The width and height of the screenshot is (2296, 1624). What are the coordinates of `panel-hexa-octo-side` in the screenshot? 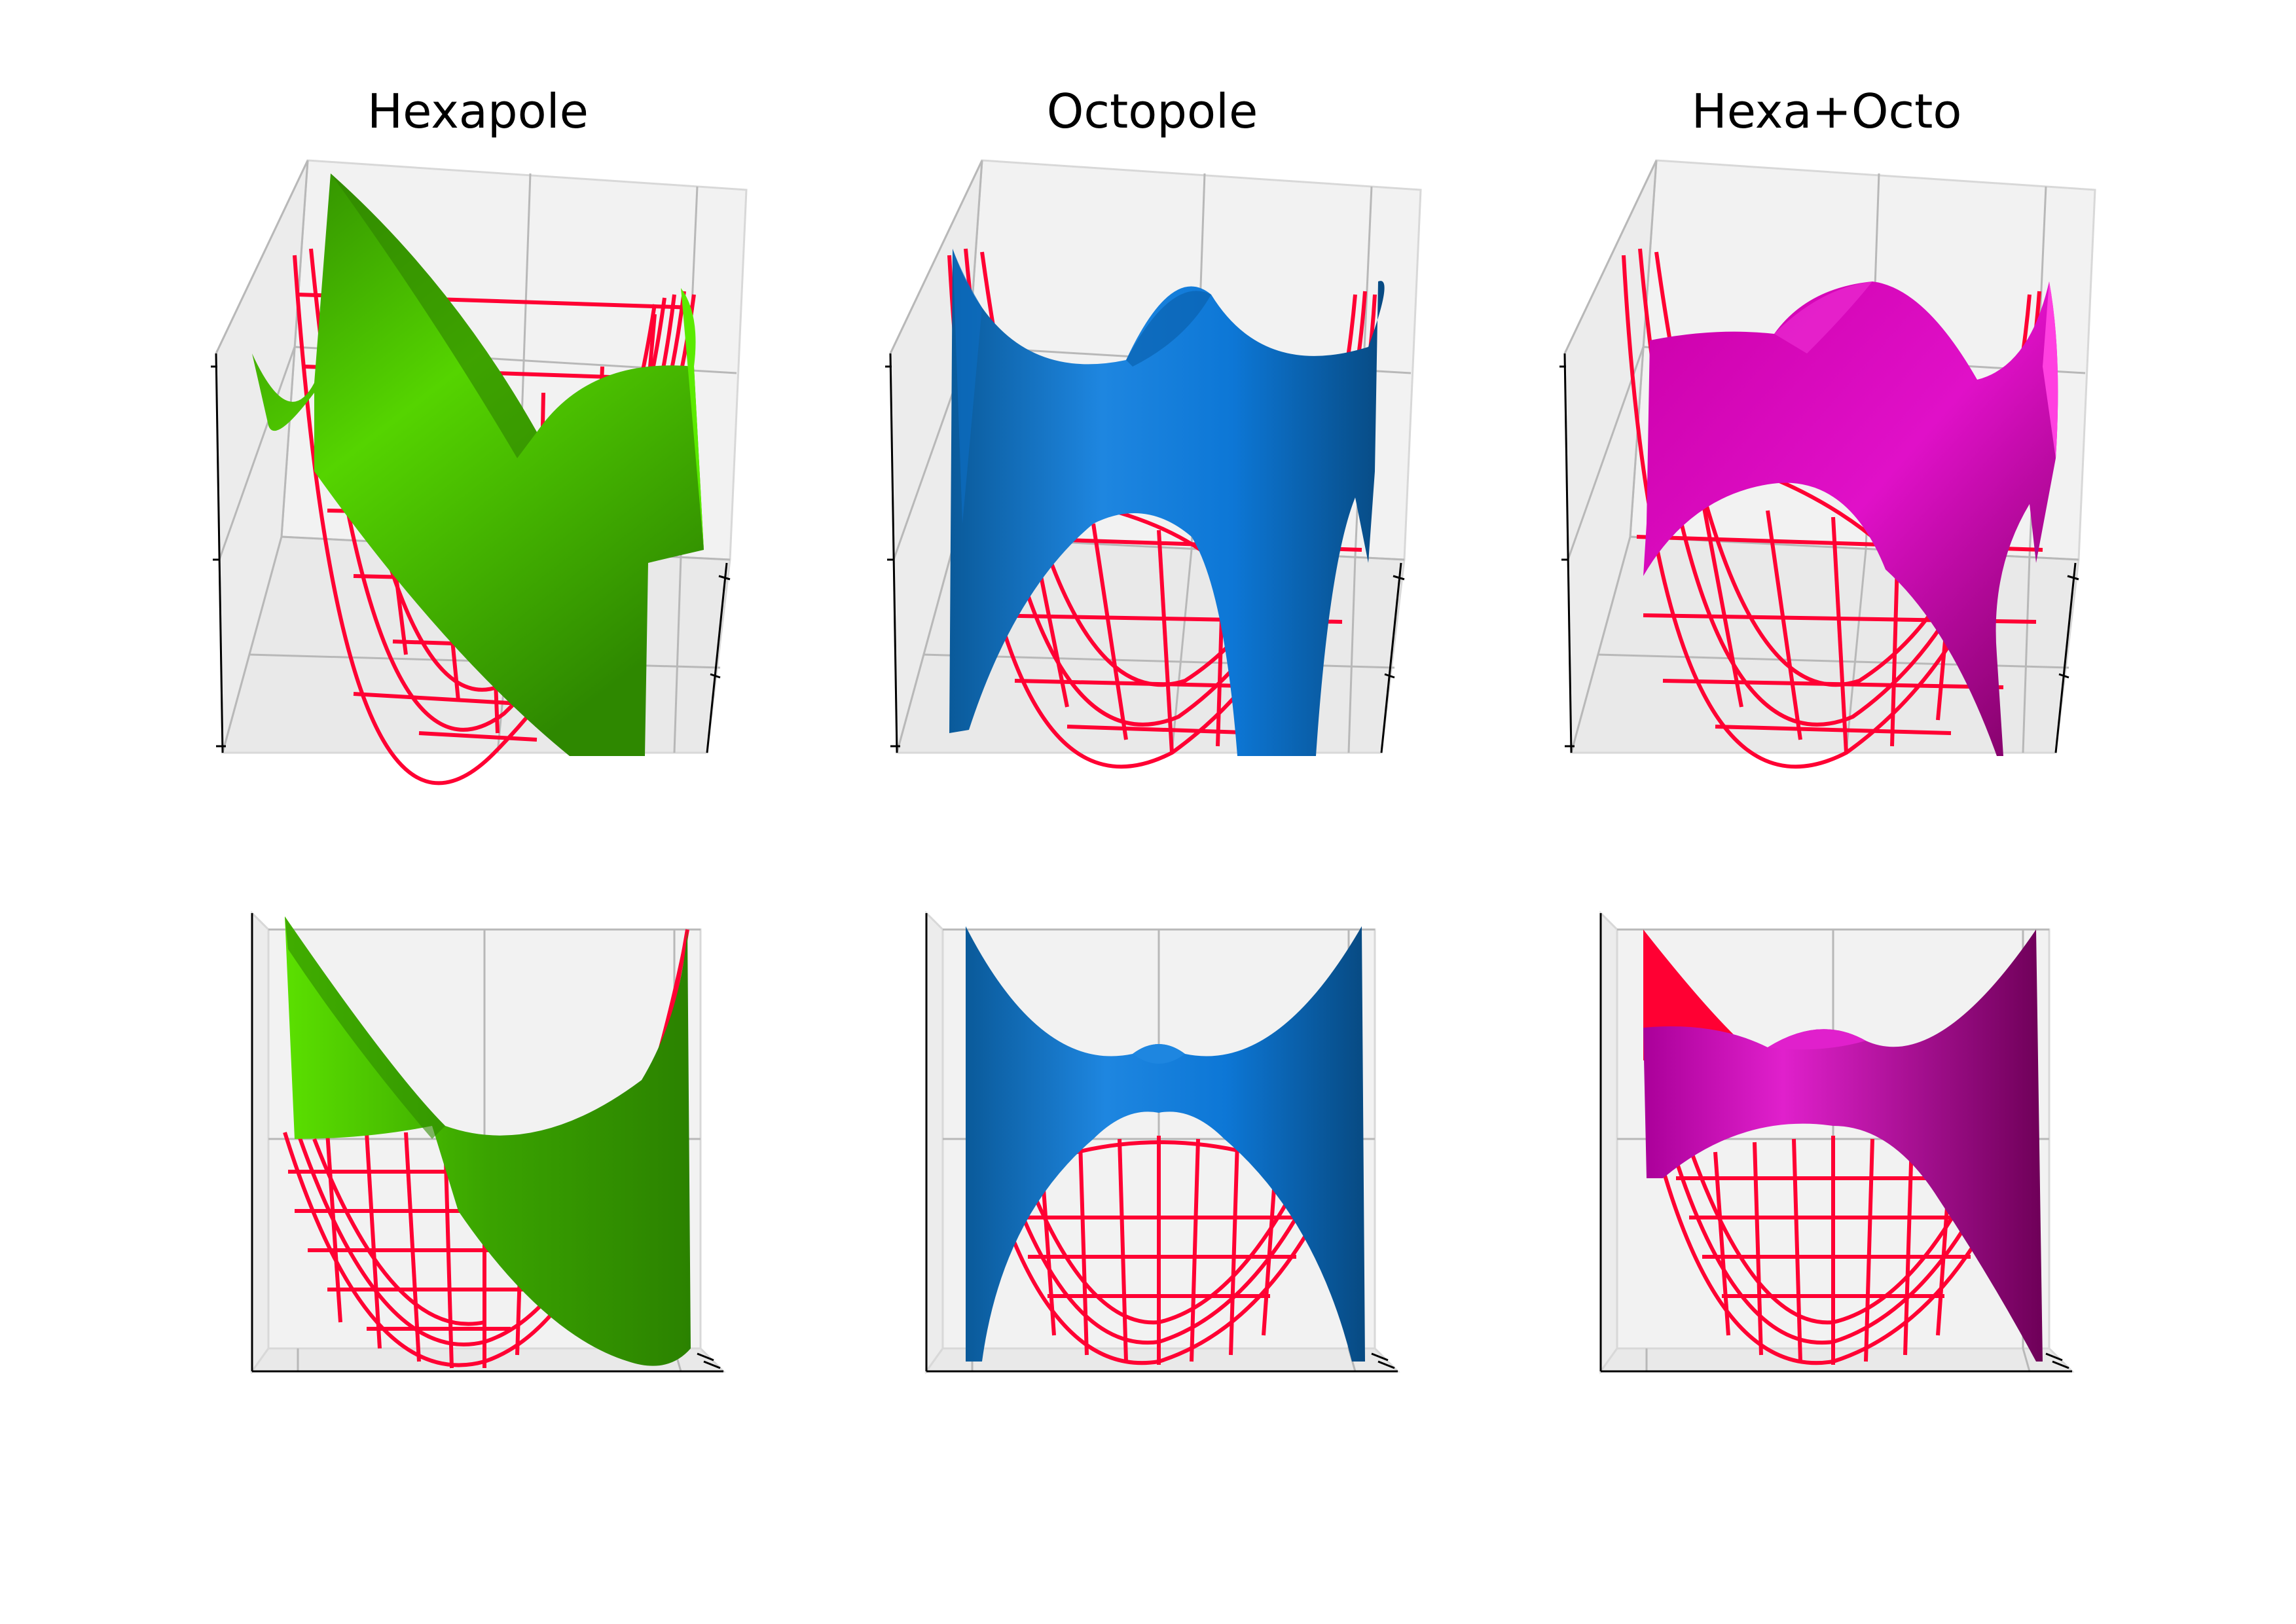 It's located at (1837, 1143).